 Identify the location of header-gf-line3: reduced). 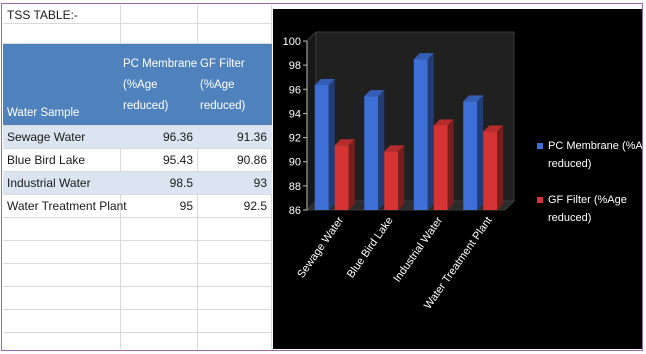
(223, 106).